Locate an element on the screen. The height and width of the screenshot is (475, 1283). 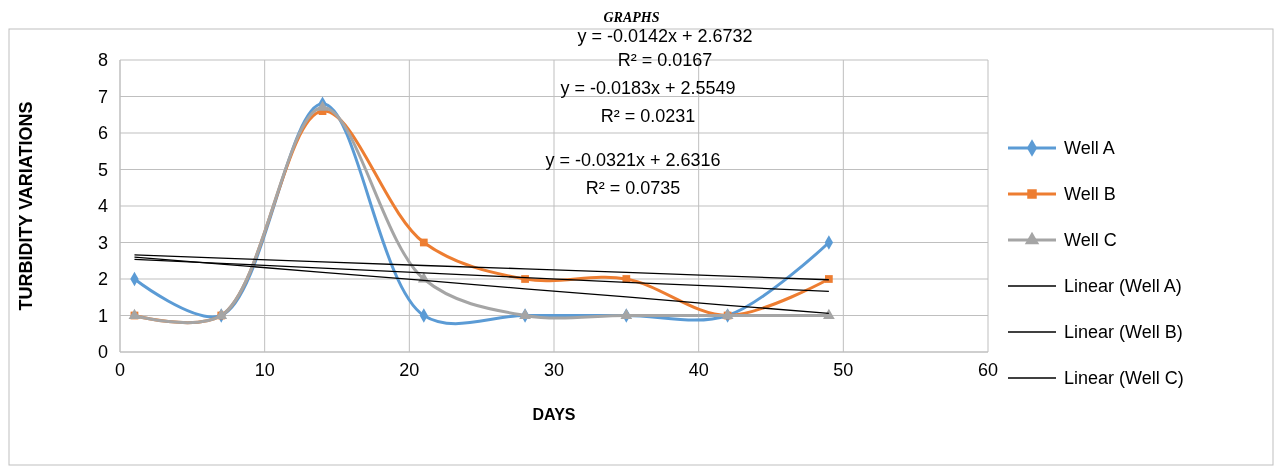
y-axis-title: TURBIDITY VARIATIONS is located at coordinates (26, 206).